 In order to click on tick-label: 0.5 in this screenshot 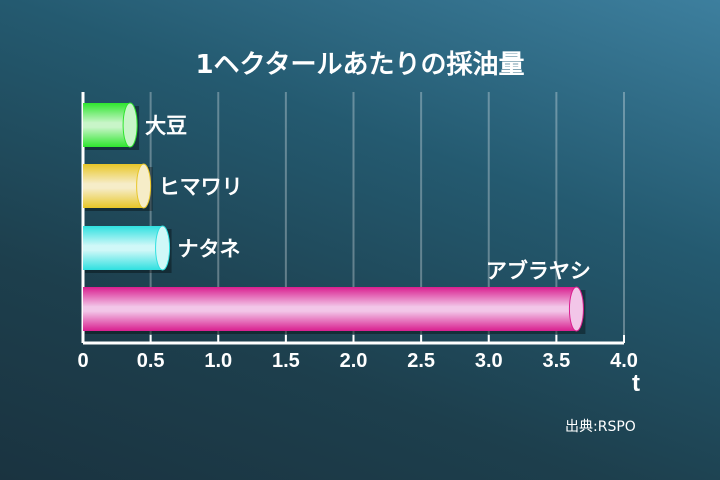, I will do `click(151, 361)`.